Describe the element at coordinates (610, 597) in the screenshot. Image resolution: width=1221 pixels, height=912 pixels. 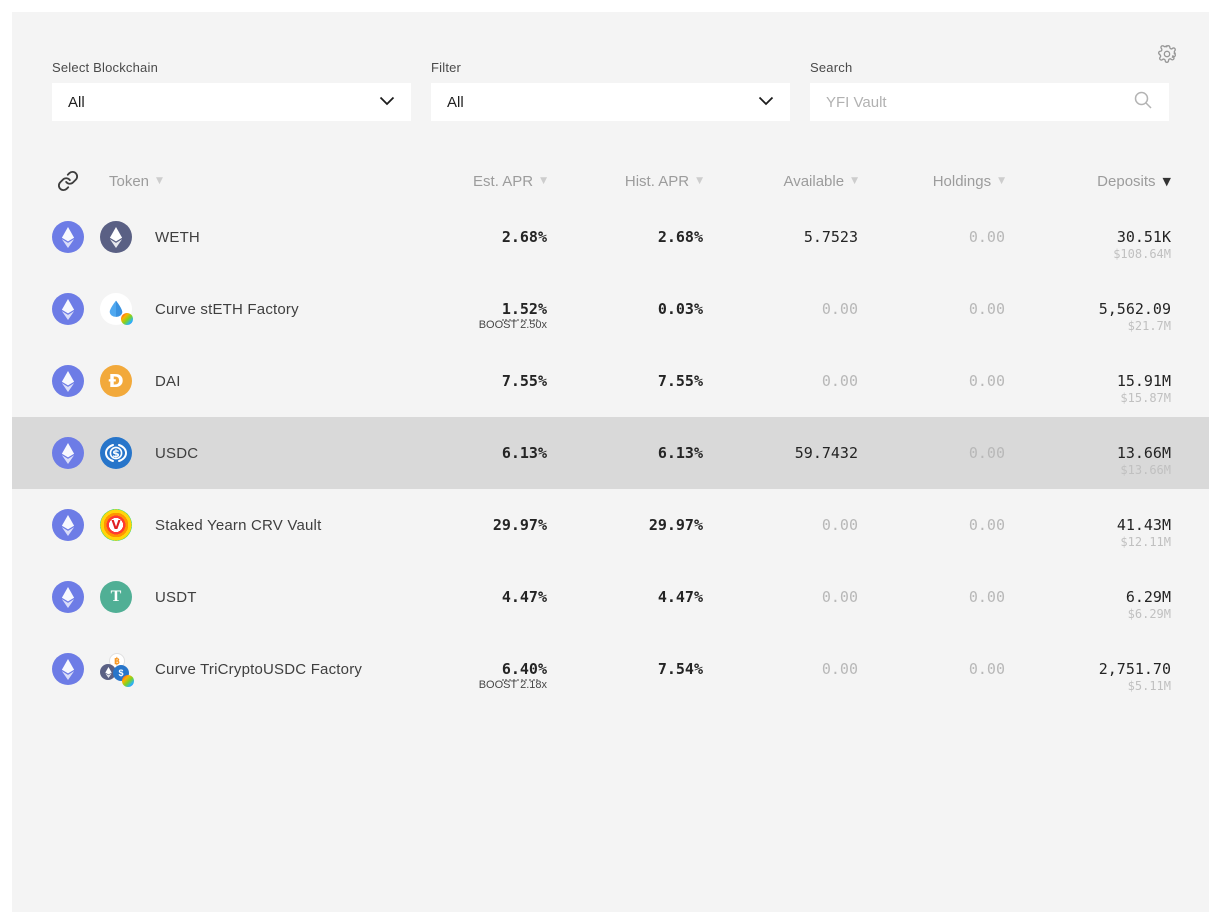
I see `vault-row: T USDT 4.47% 4.47% 0.00 0.00 6.29M $6.29M` at that location.